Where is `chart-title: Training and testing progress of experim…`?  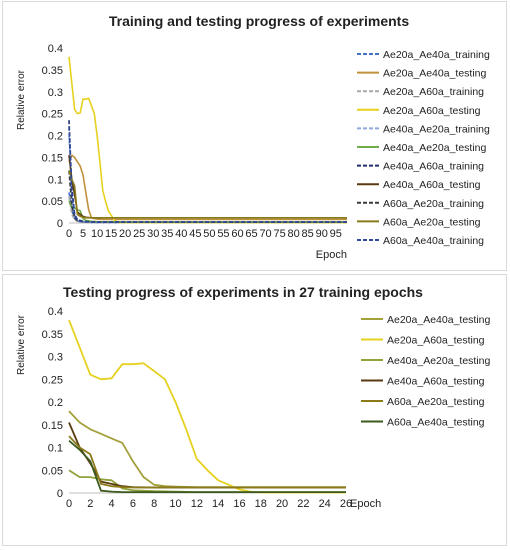 chart-title: Training and testing progress of experim… is located at coordinates (259, 21).